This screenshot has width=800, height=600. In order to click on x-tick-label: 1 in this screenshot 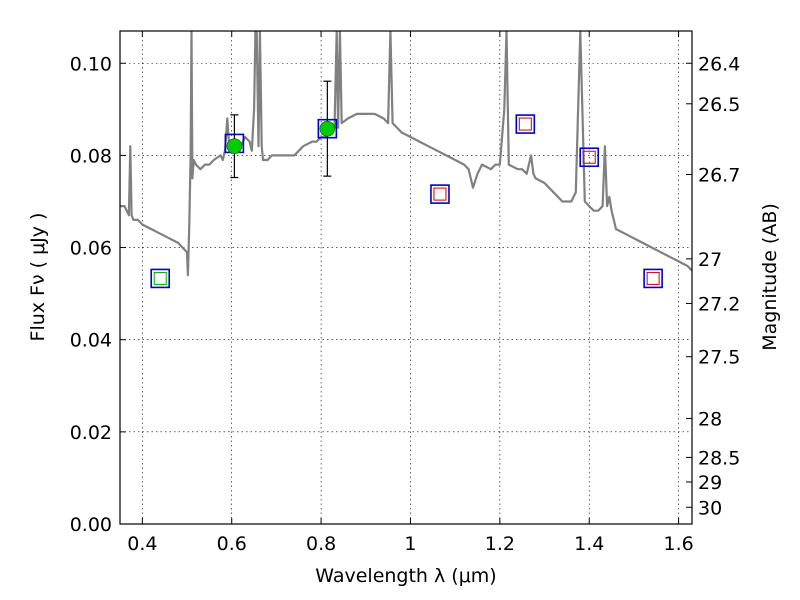, I will do `click(410, 544)`.